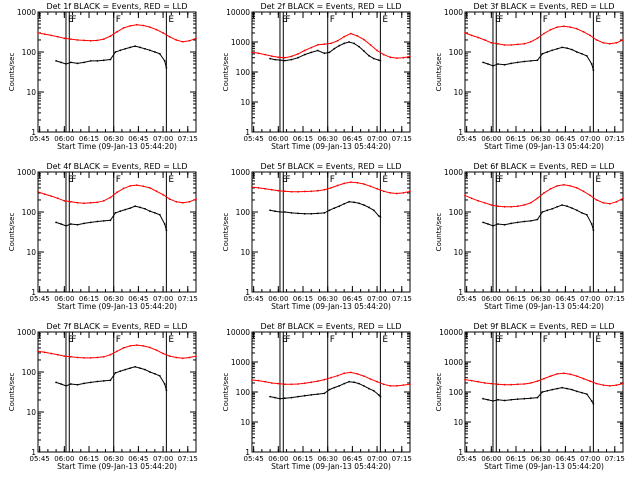 The height and width of the screenshot is (480, 640). I want to click on x-tick-label: 06:00, so click(64, 139).